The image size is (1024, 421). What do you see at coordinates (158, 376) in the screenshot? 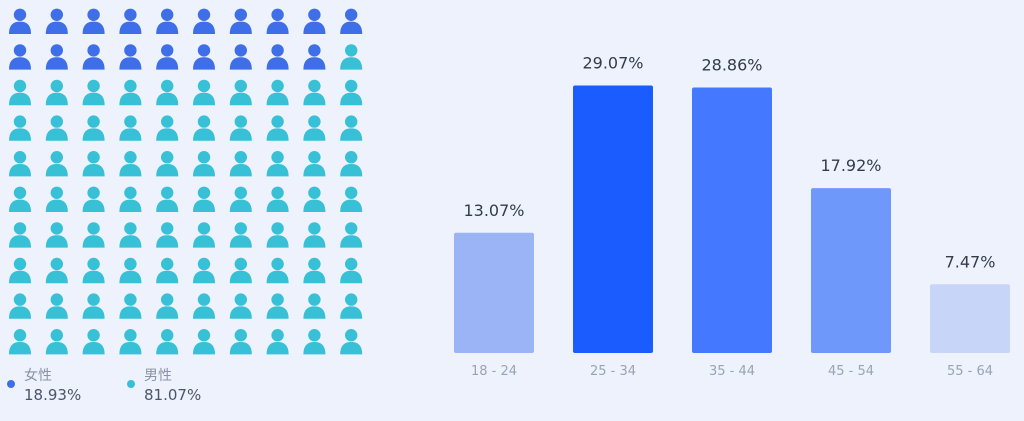
I see `legend-label-male: 男性` at bounding box center [158, 376].